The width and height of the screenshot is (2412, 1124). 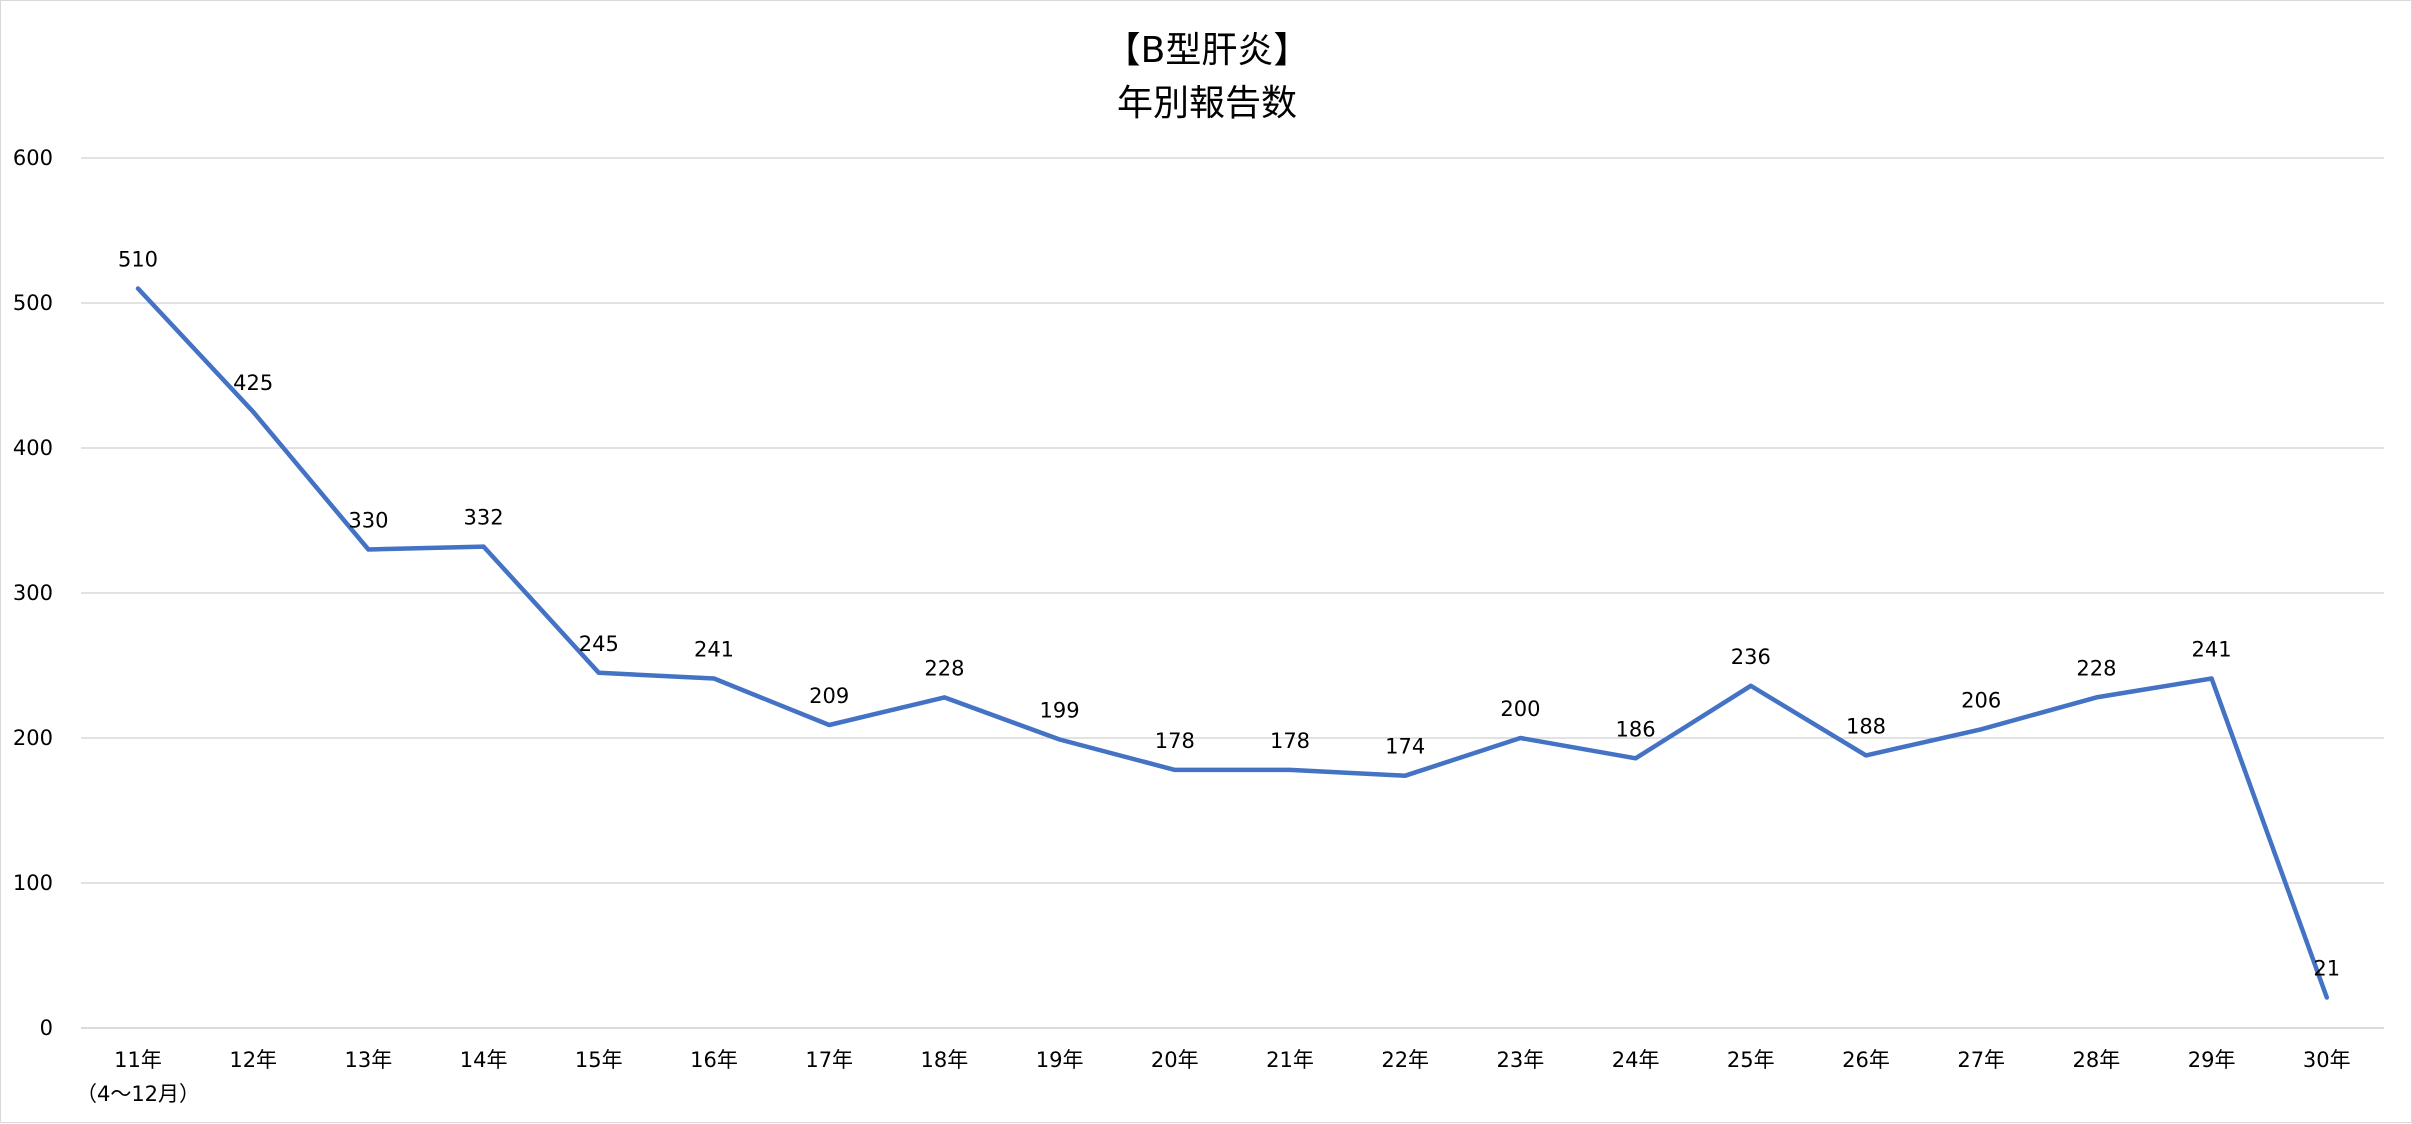 What do you see at coordinates (1290, 1060) in the screenshot?
I see `x-tick-label: 21年` at bounding box center [1290, 1060].